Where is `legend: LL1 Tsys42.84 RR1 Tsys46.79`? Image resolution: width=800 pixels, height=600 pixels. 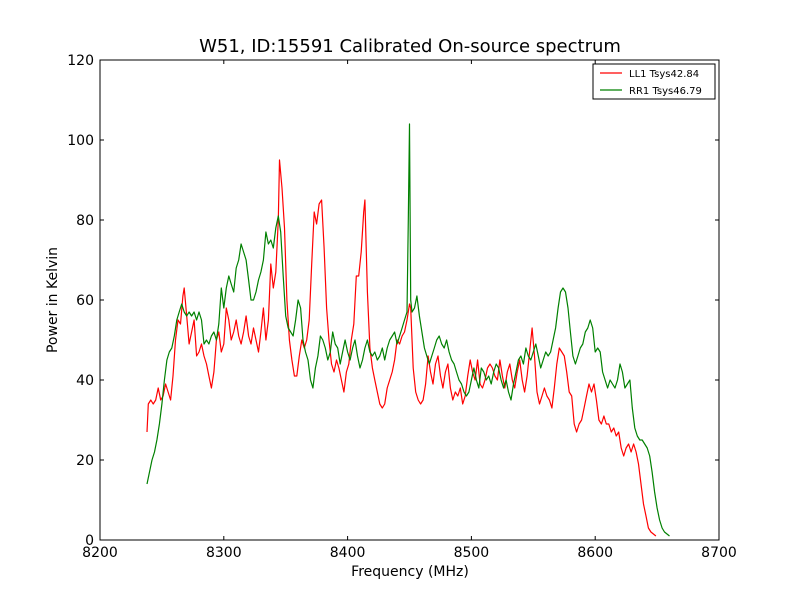
legend: LL1 Tsys42.84 RR1 Tsys46.79 is located at coordinates (654, 81).